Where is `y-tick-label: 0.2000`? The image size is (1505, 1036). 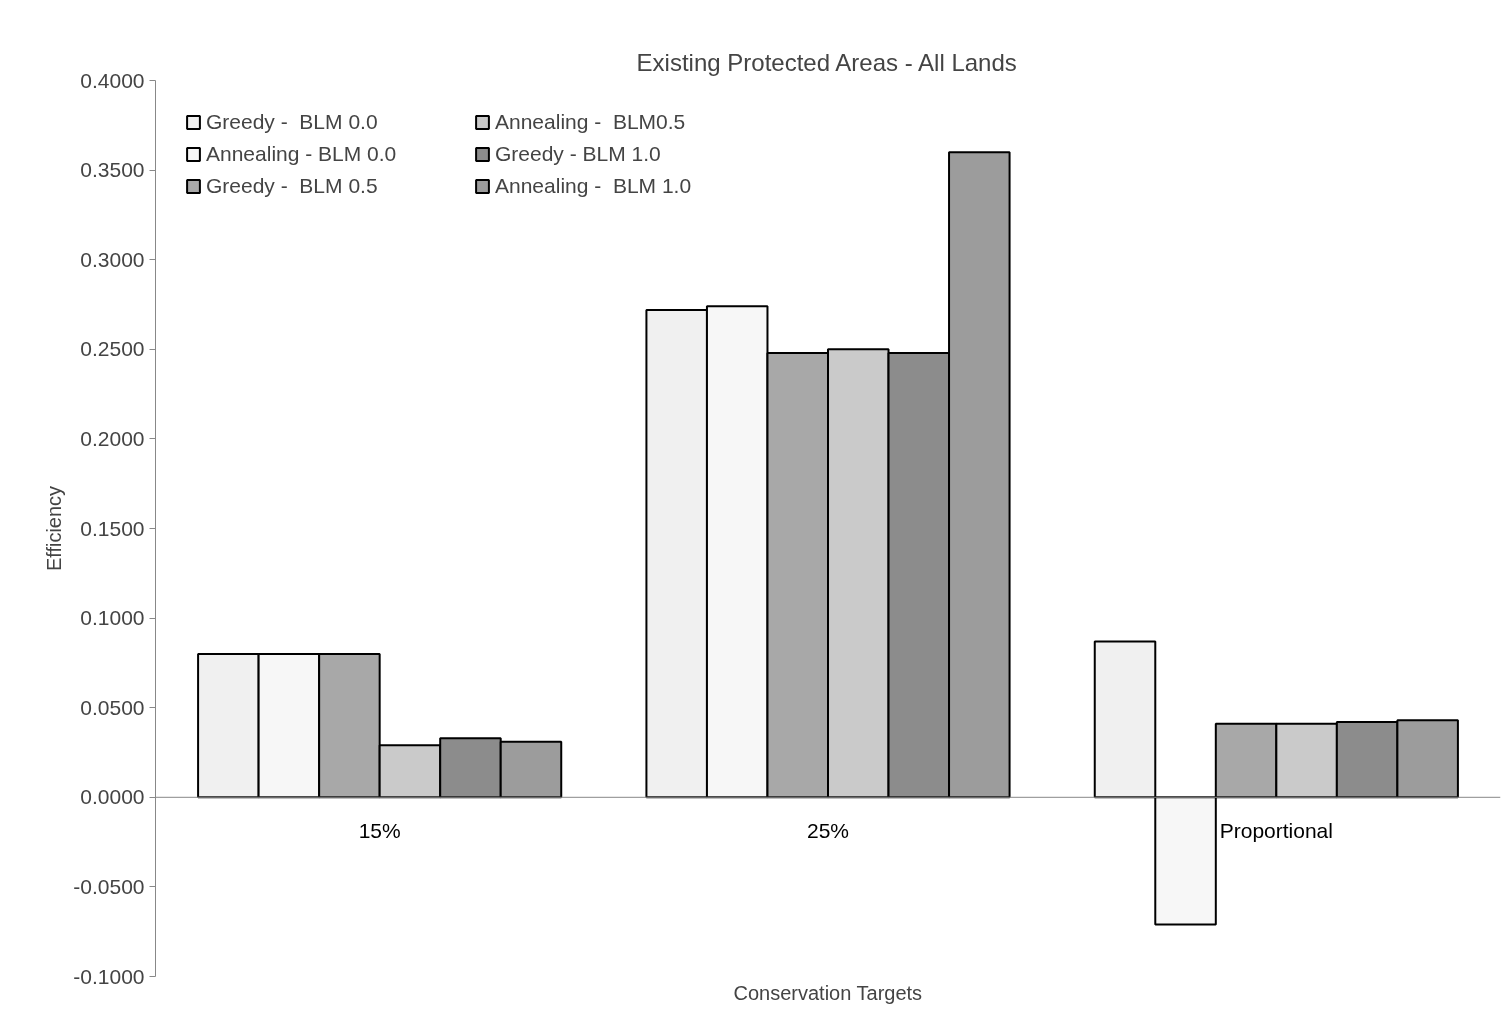
y-tick-label: 0.2000 is located at coordinates (112, 438).